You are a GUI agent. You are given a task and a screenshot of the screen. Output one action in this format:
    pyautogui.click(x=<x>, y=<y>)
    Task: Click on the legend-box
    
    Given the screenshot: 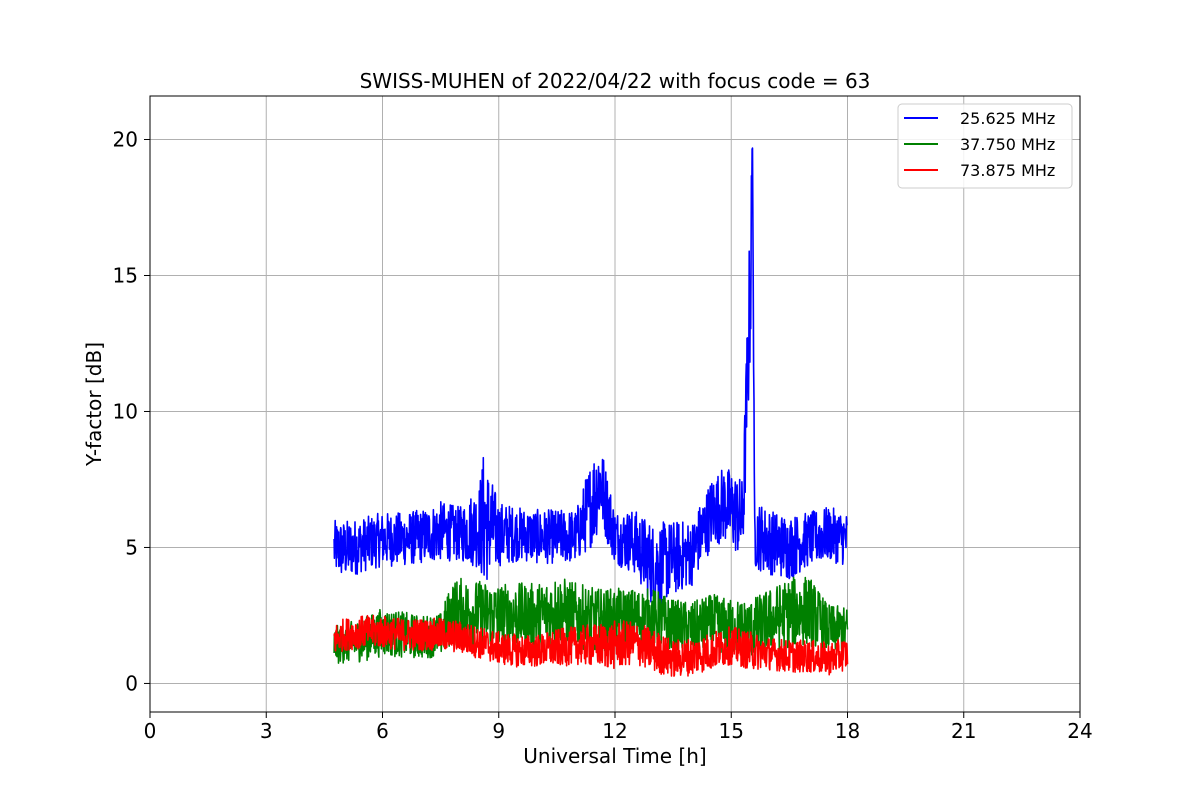 What is the action you would take?
    pyautogui.click(x=985, y=146)
    